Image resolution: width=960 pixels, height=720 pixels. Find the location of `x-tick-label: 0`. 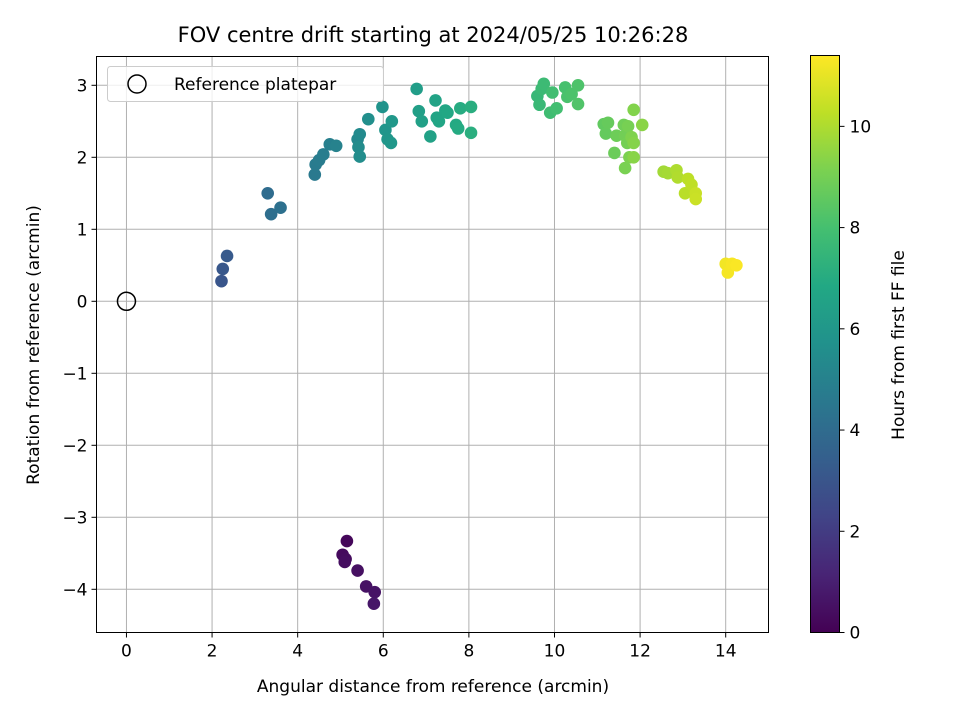

x-tick-label: 0 is located at coordinates (126, 652).